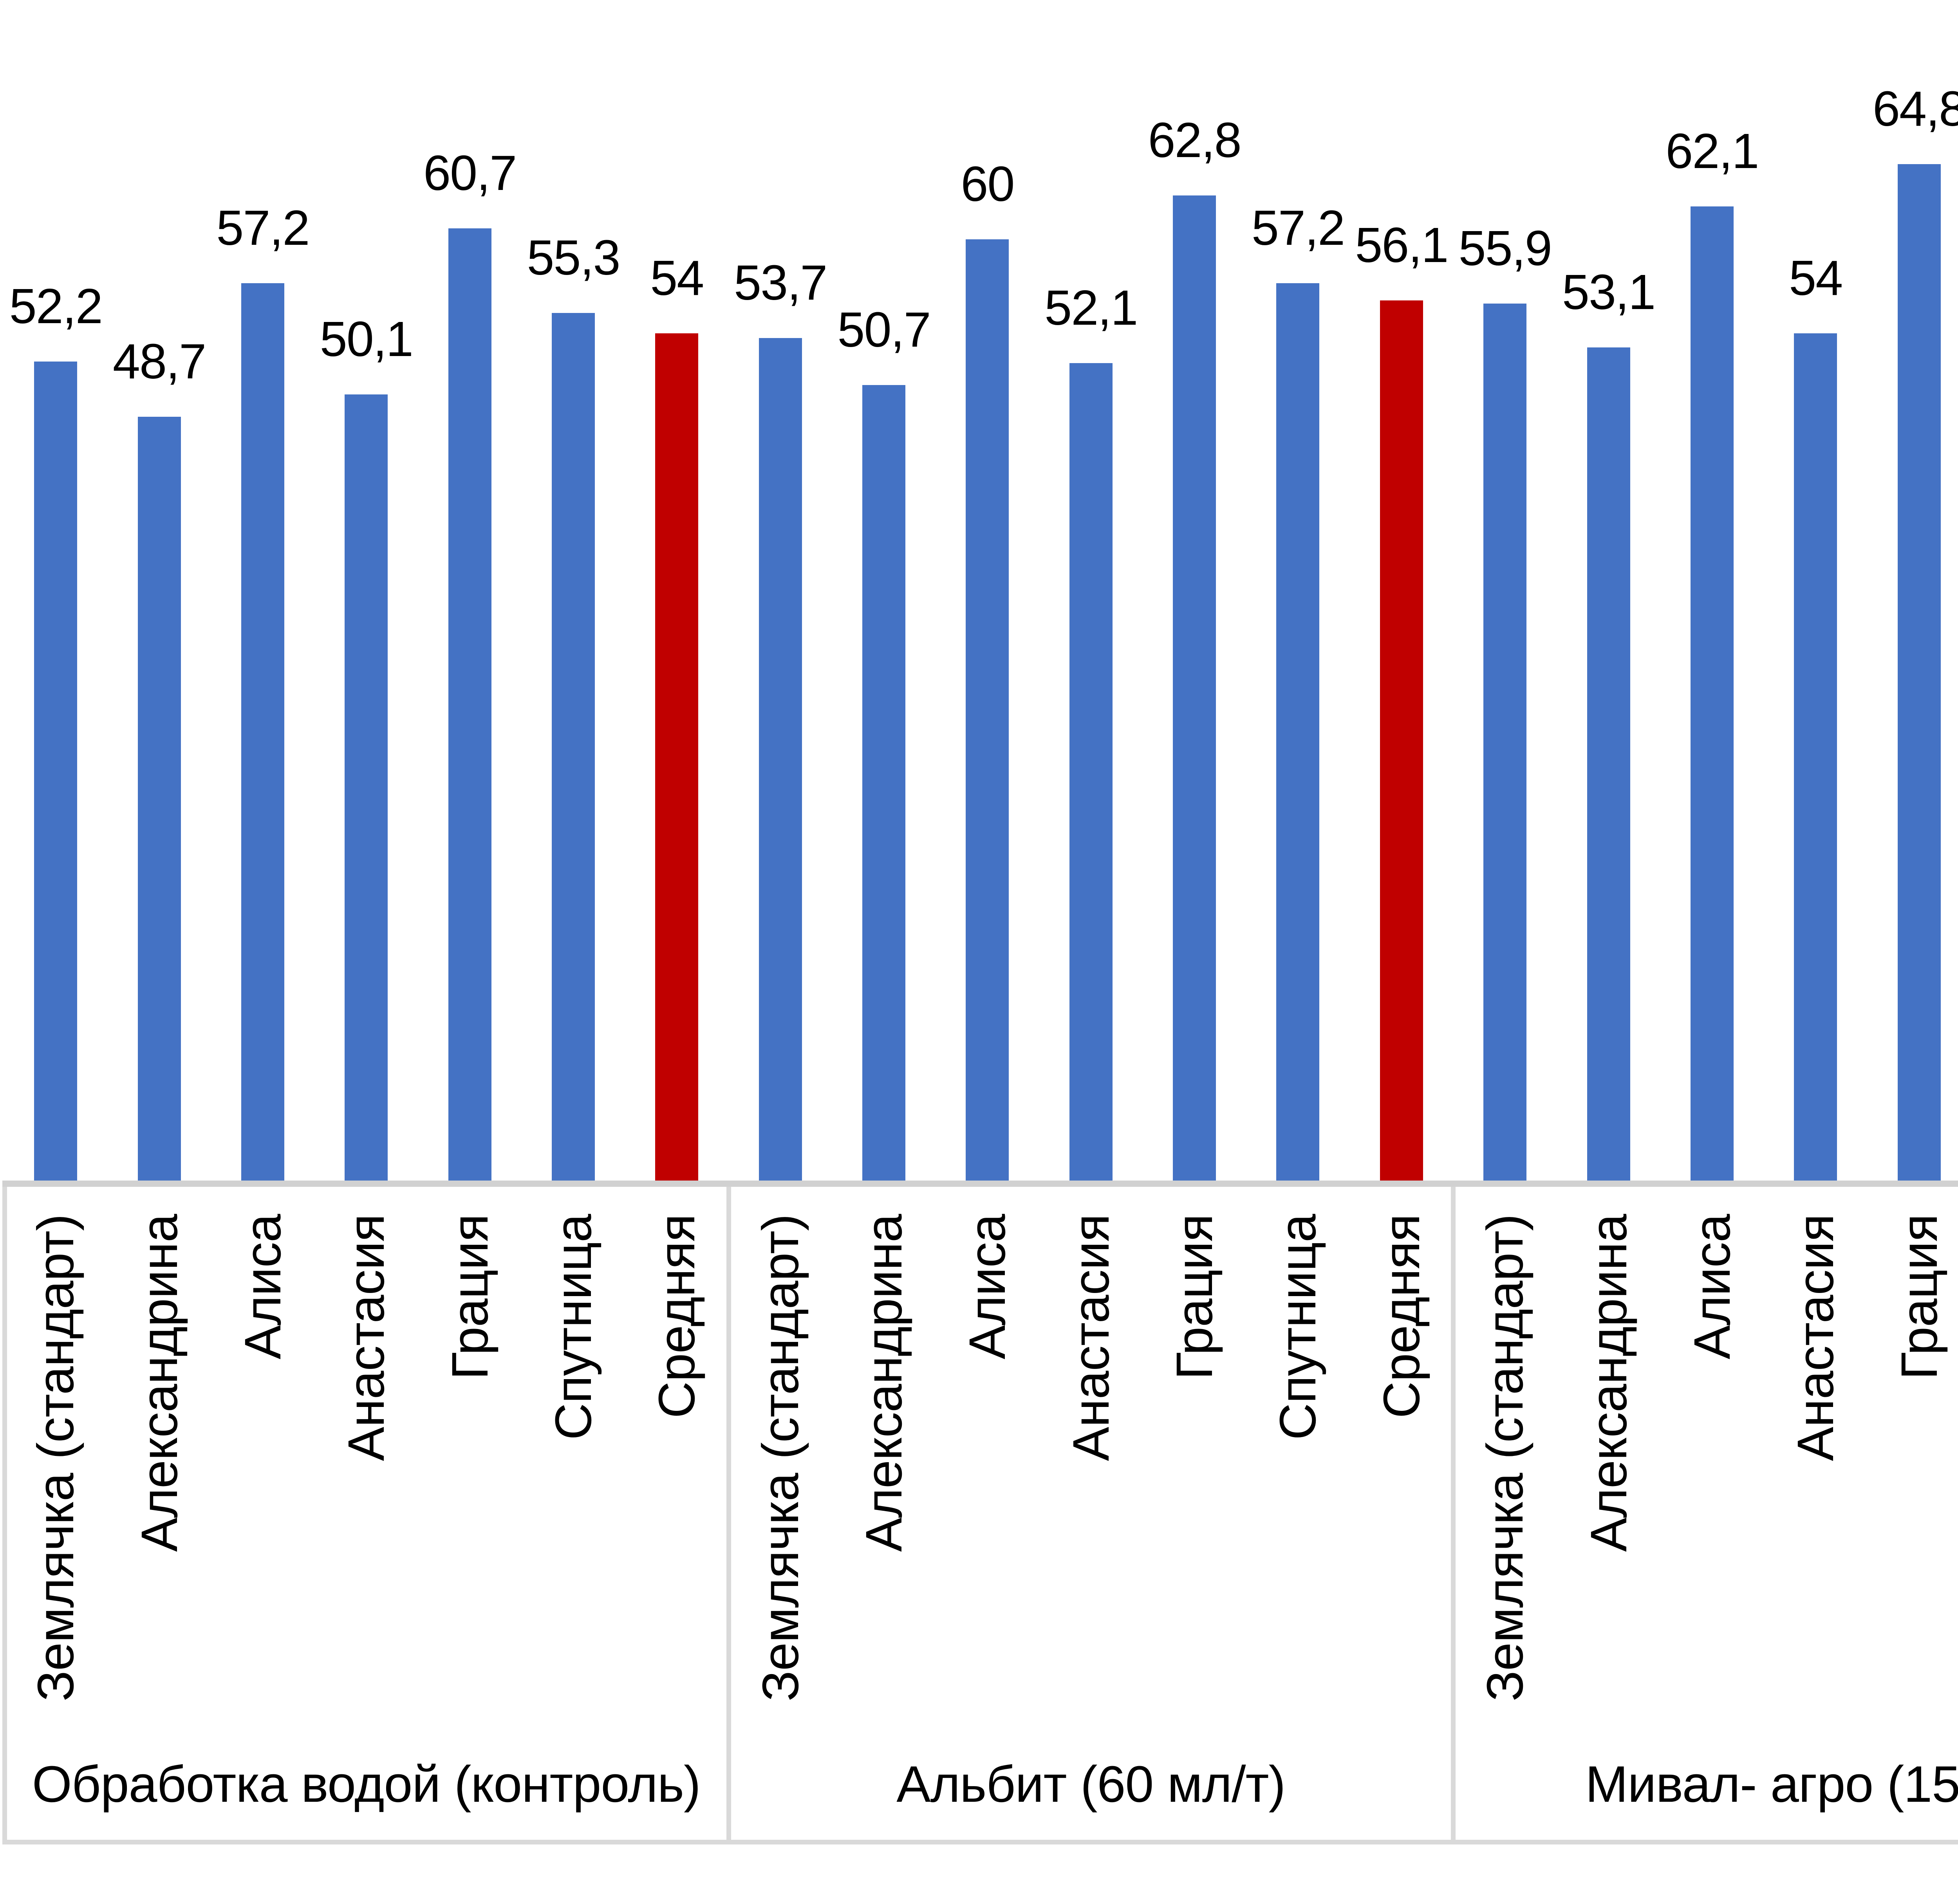 The width and height of the screenshot is (1958, 1904). Describe the element at coordinates (1712, 151) in the screenshot. I see `data-label: 62,1` at that location.